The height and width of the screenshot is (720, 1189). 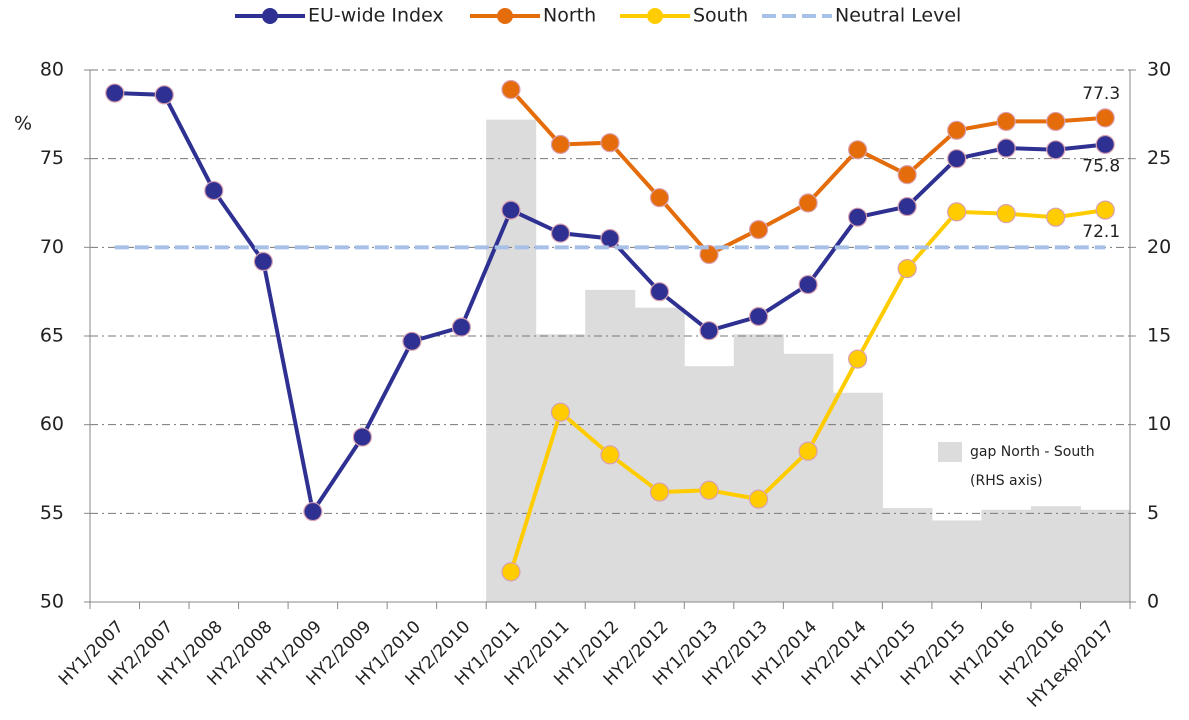 I want to click on legend-label: gap North - South, so click(x=1032, y=452).